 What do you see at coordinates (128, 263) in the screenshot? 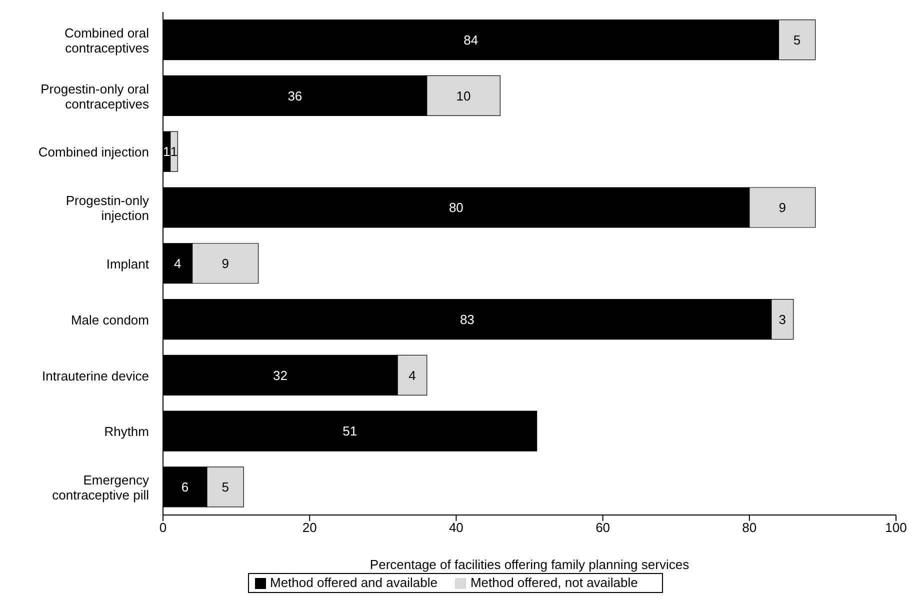
I see `y-tick-label: Implant` at bounding box center [128, 263].